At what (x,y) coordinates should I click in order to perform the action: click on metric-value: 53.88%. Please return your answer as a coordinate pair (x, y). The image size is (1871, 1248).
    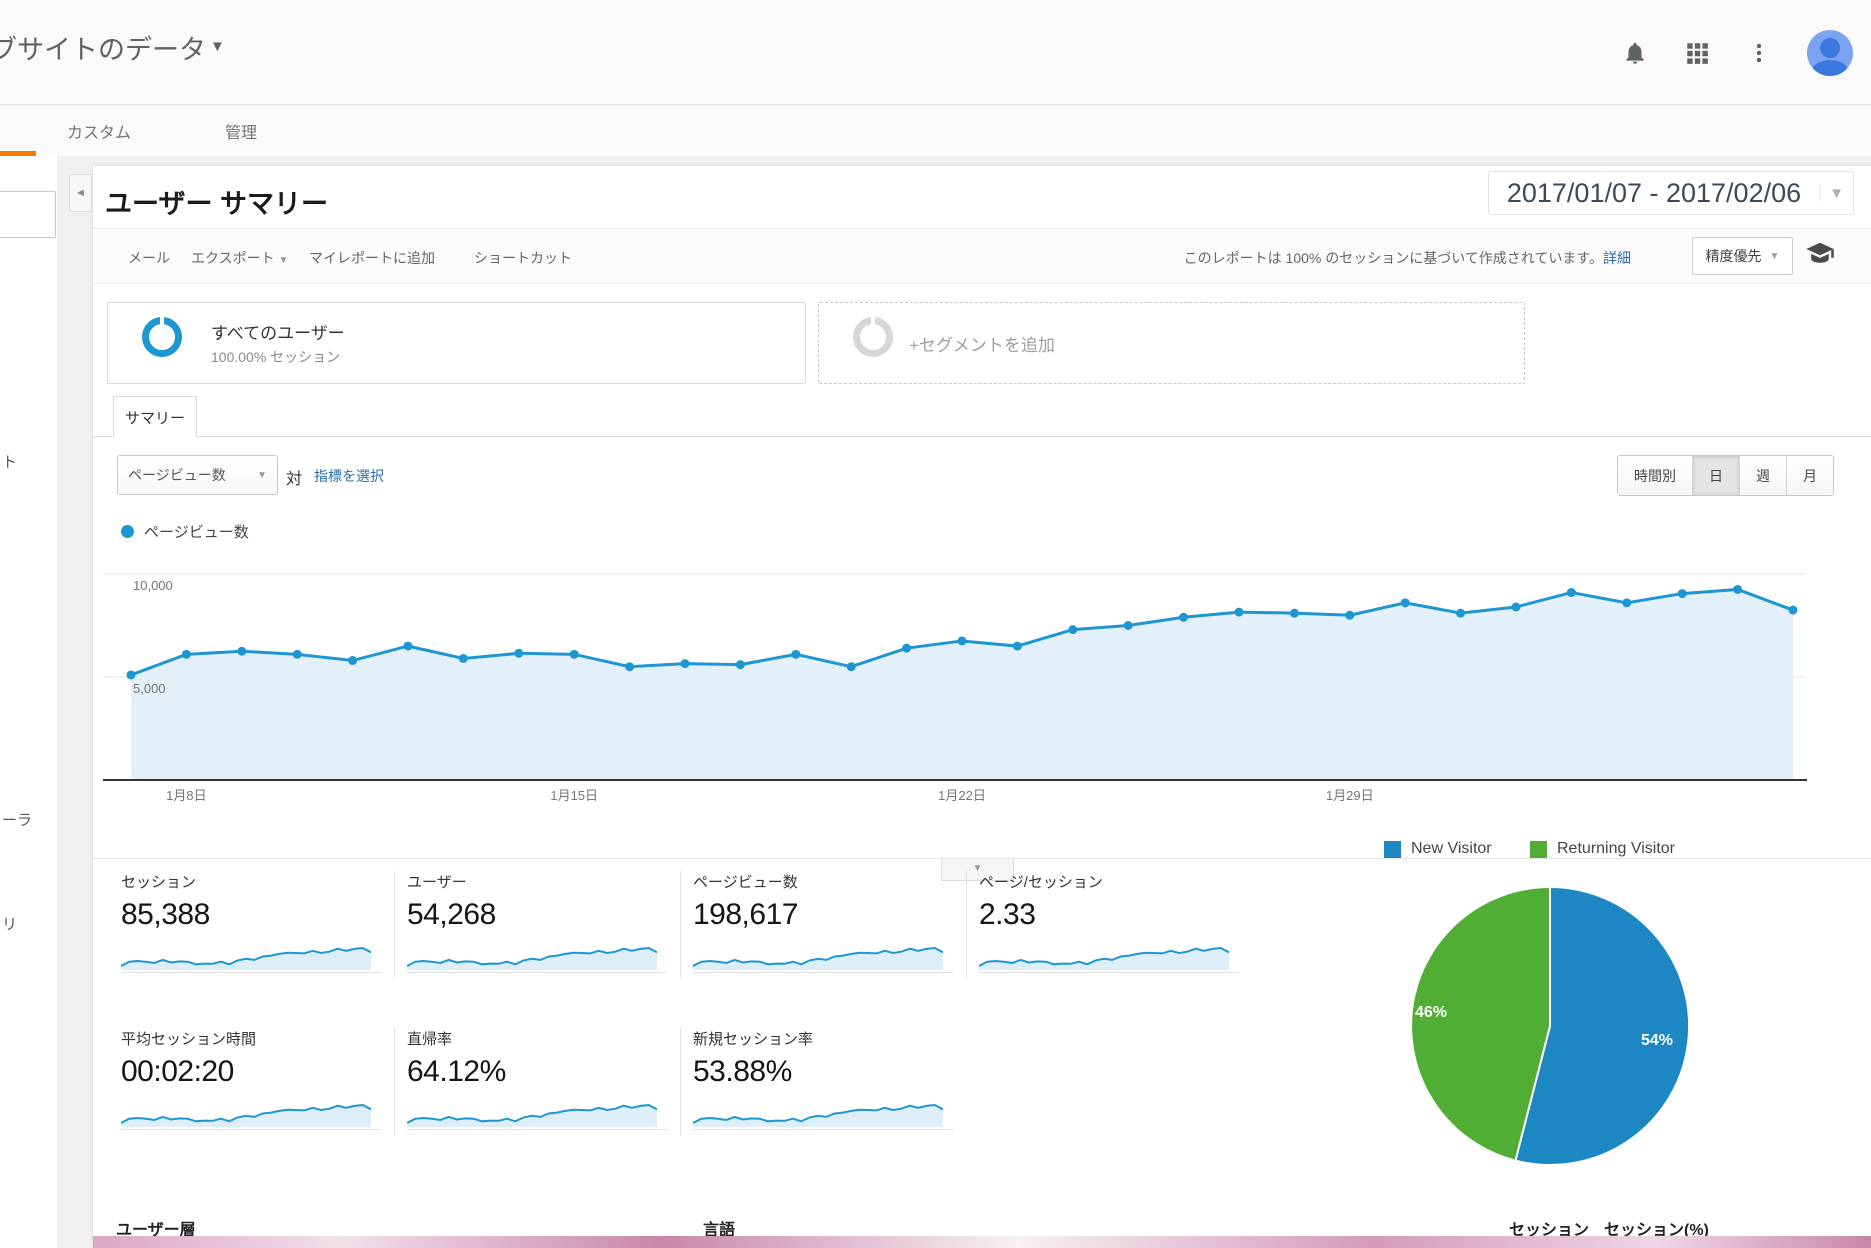
    Looking at the image, I should click on (742, 1071).